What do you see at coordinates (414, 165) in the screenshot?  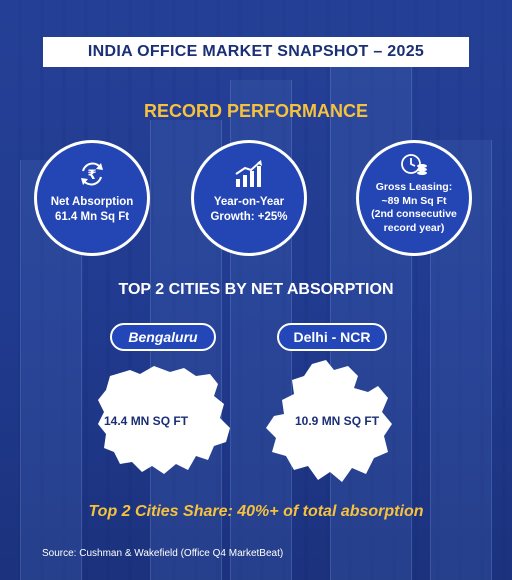 I see `clock-coins-icon` at bounding box center [414, 165].